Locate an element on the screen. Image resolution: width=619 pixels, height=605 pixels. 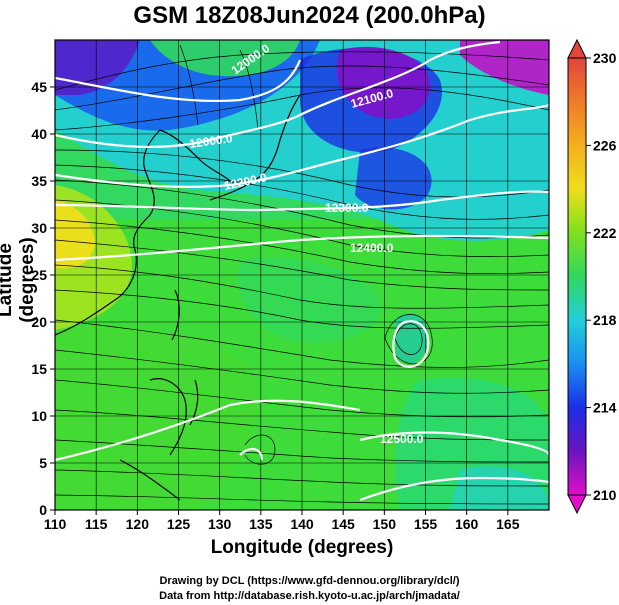
y-tick-label: 10 is located at coordinates (39, 416).